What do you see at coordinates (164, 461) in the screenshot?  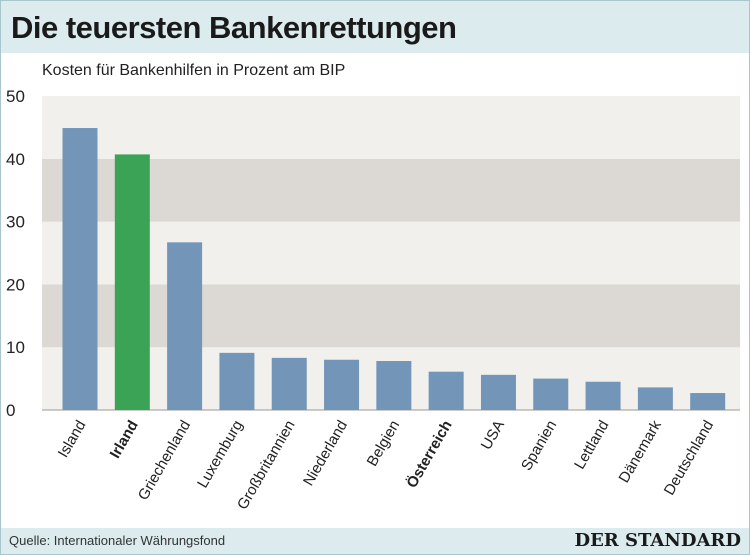 I see `x-tick-label: Griechenland` at bounding box center [164, 461].